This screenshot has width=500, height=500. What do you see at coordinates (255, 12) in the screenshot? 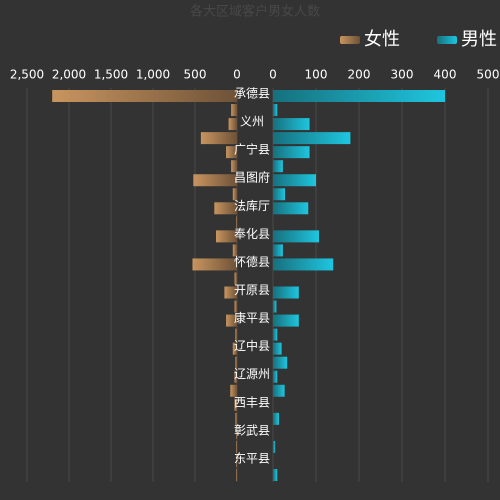
I see `chart-title: 各大区域客户男女人数` at bounding box center [255, 12].